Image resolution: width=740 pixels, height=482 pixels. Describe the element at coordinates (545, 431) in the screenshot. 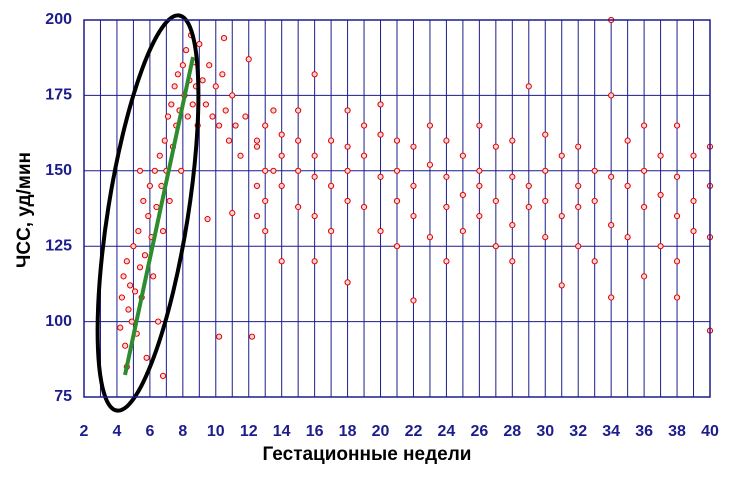

I see `x-tick-label: 30` at that location.